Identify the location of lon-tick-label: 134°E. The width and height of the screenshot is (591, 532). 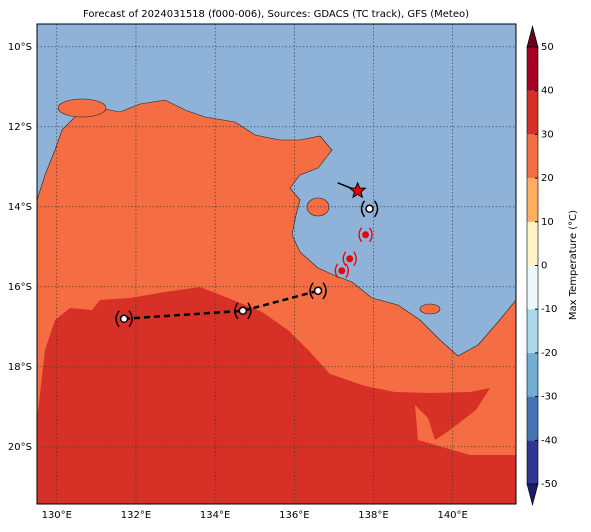
(215, 515).